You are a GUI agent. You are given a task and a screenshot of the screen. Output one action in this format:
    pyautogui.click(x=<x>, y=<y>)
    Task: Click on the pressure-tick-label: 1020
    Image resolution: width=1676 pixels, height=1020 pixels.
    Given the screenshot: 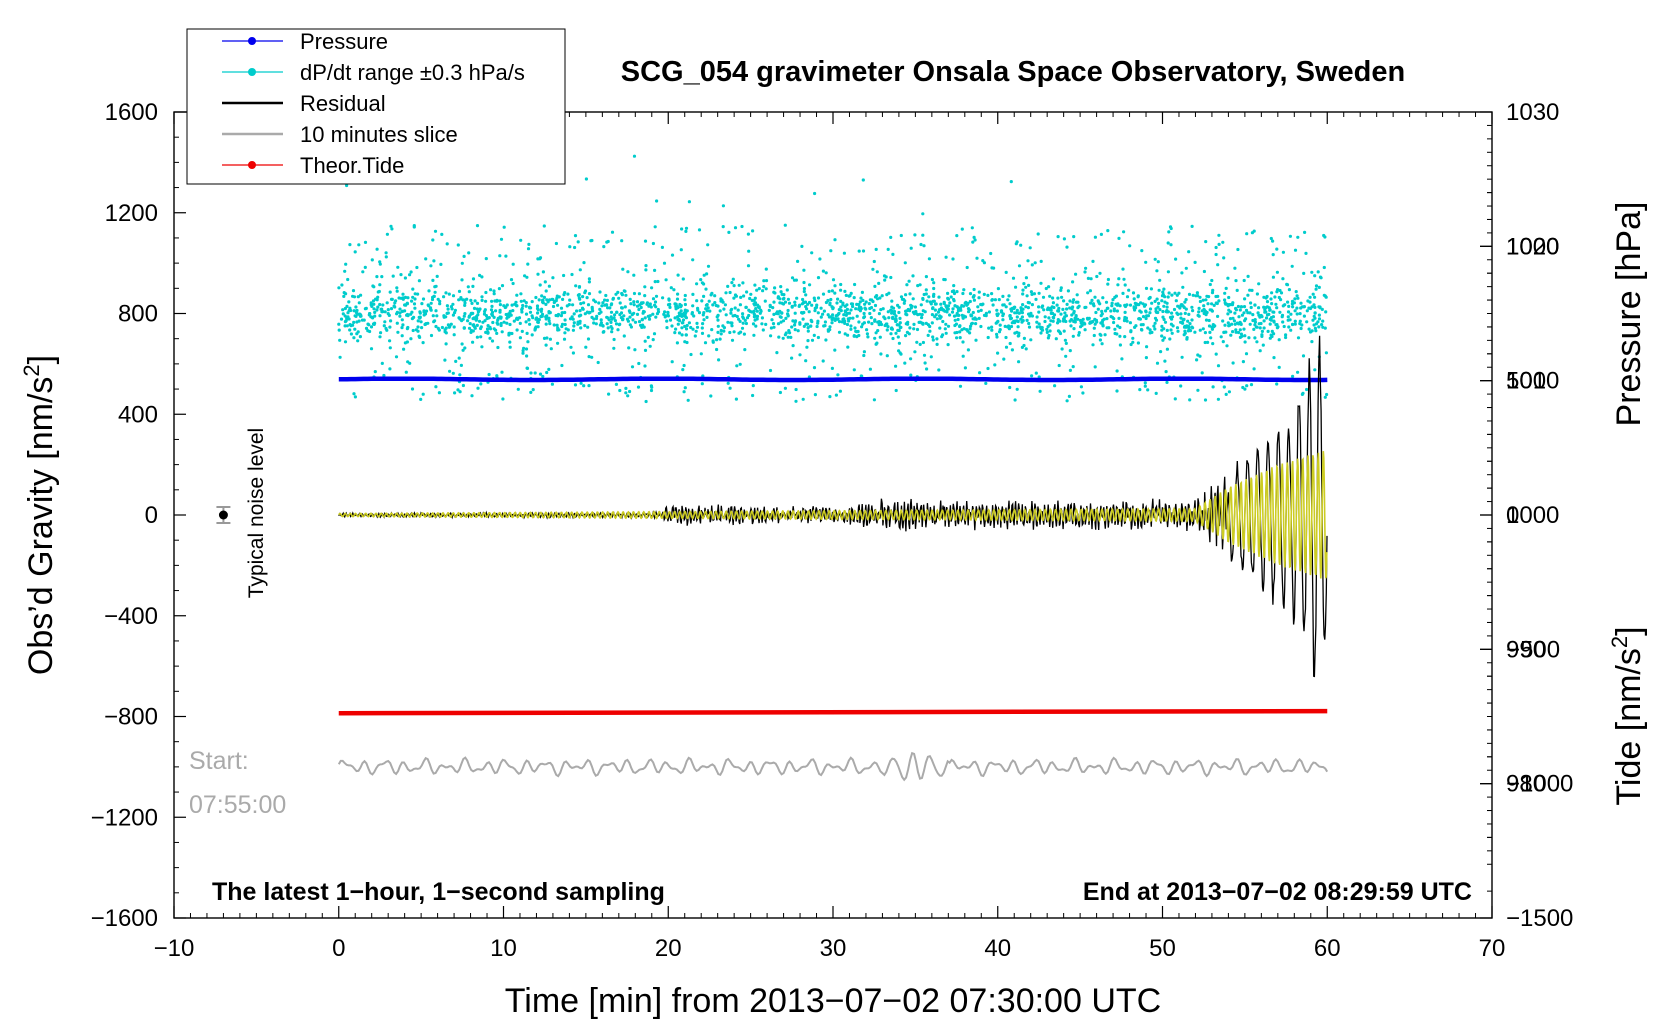 What is the action you would take?
    pyautogui.click(x=1532, y=246)
    